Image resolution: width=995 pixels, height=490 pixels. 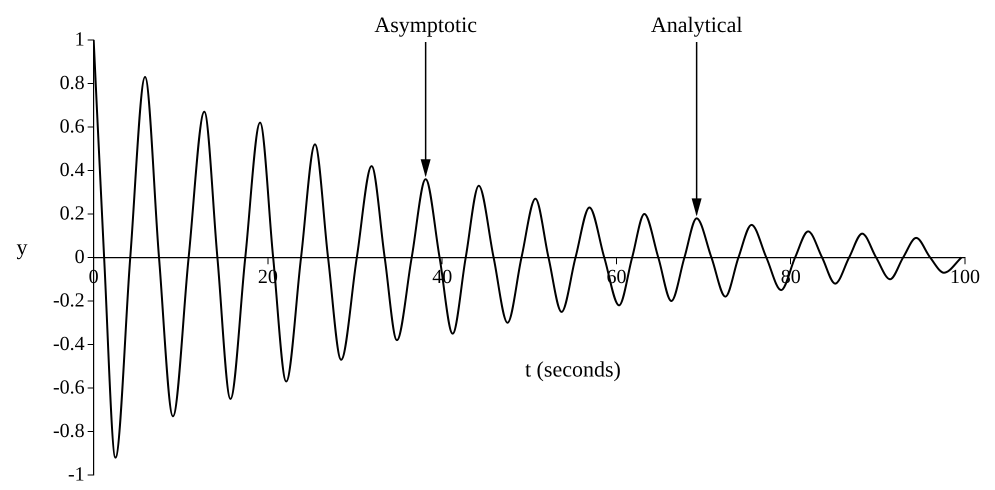 What do you see at coordinates (68, 387) in the screenshot?
I see `y-tick-label: -0.6` at bounding box center [68, 387].